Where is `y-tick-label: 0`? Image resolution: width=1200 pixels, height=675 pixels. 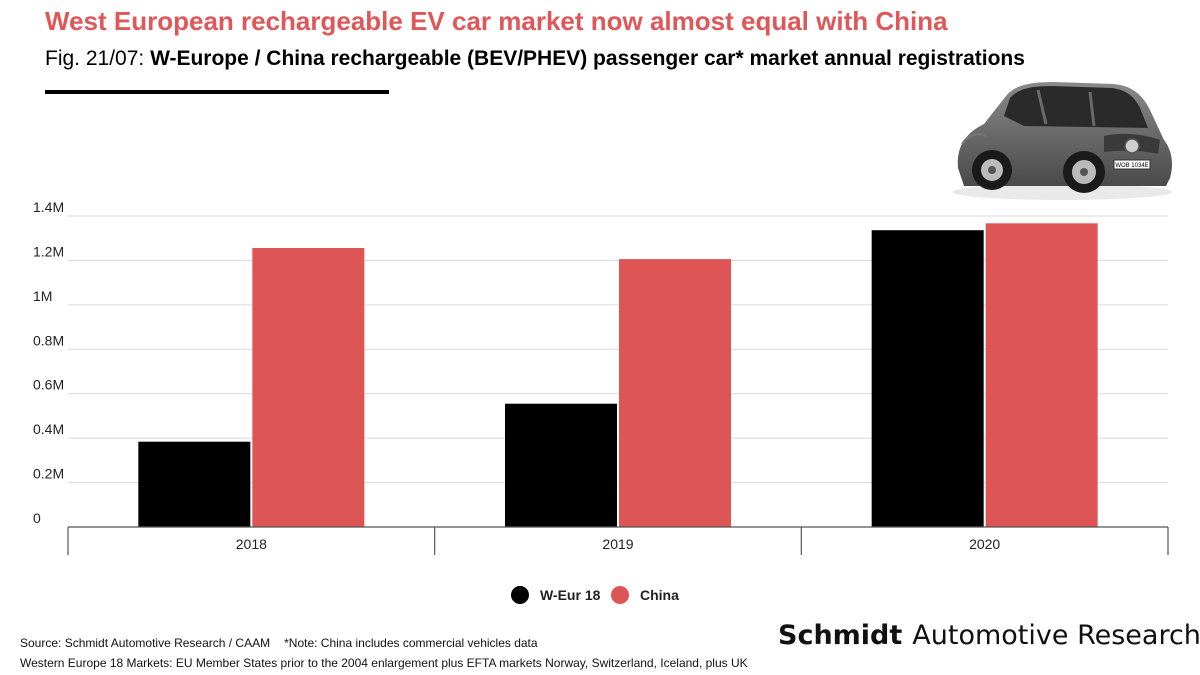
y-tick-label: 0 is located at coordinates (37, 518).